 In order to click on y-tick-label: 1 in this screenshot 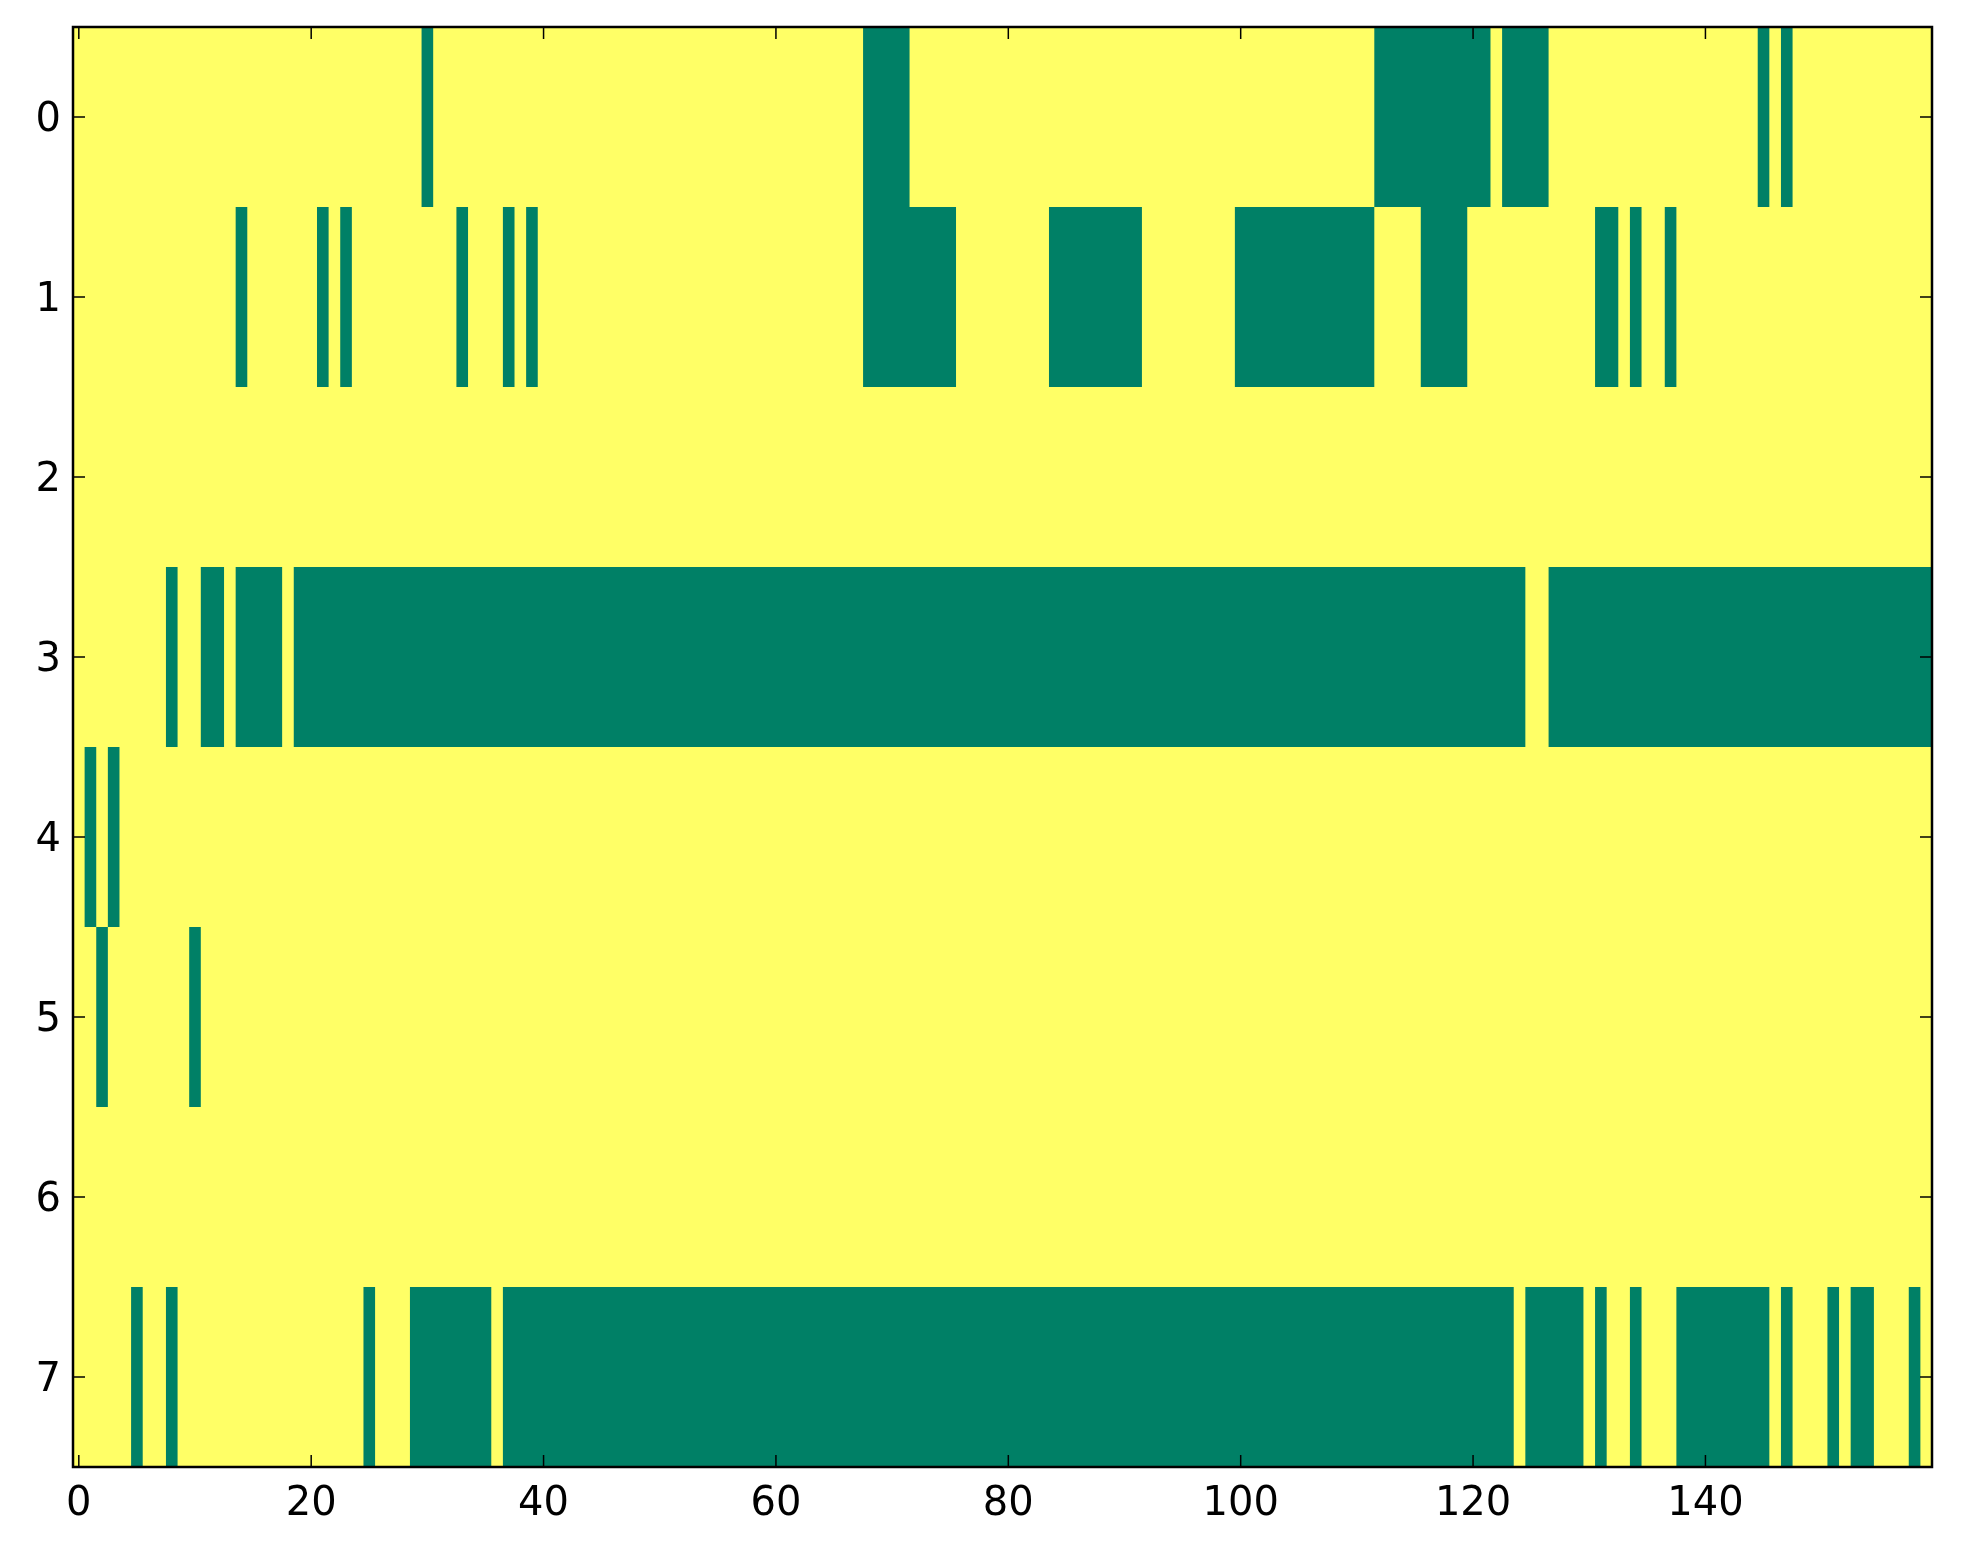, I will do `click(48, 297)`.